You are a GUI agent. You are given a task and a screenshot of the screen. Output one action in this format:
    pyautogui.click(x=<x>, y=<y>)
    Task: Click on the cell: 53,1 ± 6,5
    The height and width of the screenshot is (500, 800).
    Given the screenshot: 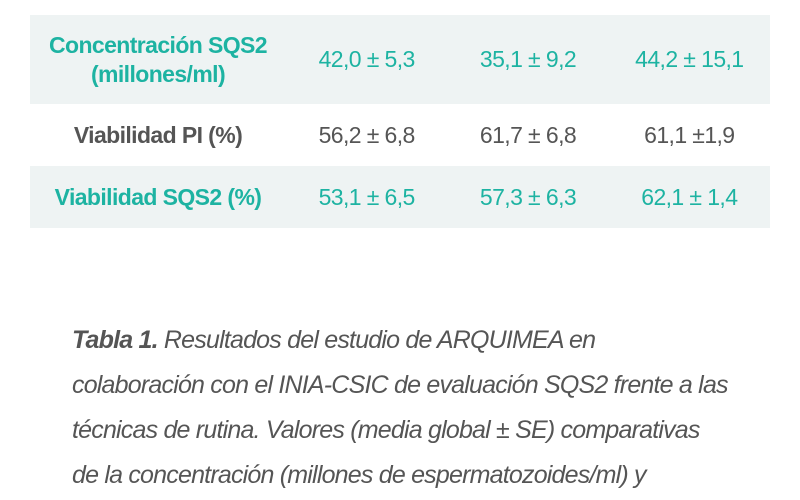 What is the action you would take?
    pyautogui.click(x=367, y=197)
    